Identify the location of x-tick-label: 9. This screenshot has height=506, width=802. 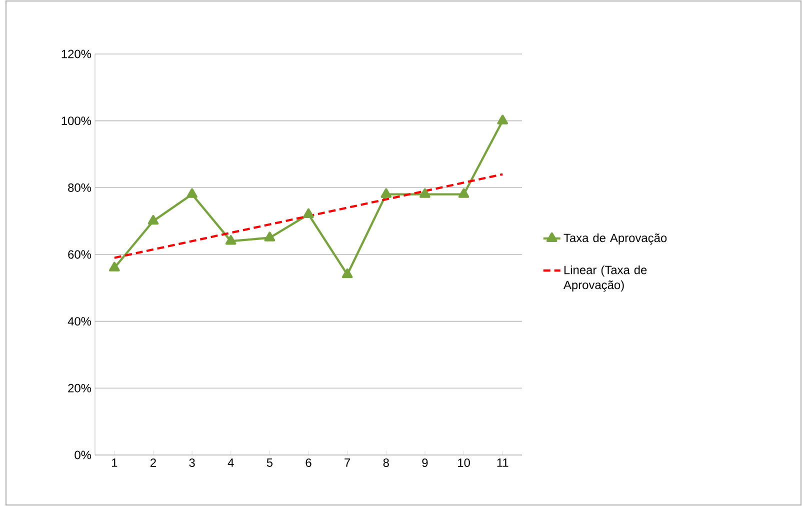
(425, 462).